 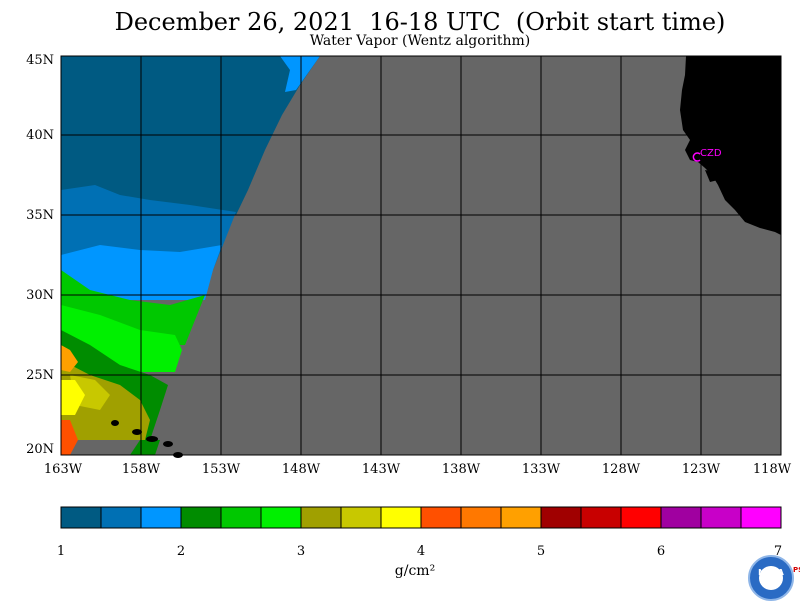 I want to click on lat-label-45n: 45N, so click(x=40, y=60).